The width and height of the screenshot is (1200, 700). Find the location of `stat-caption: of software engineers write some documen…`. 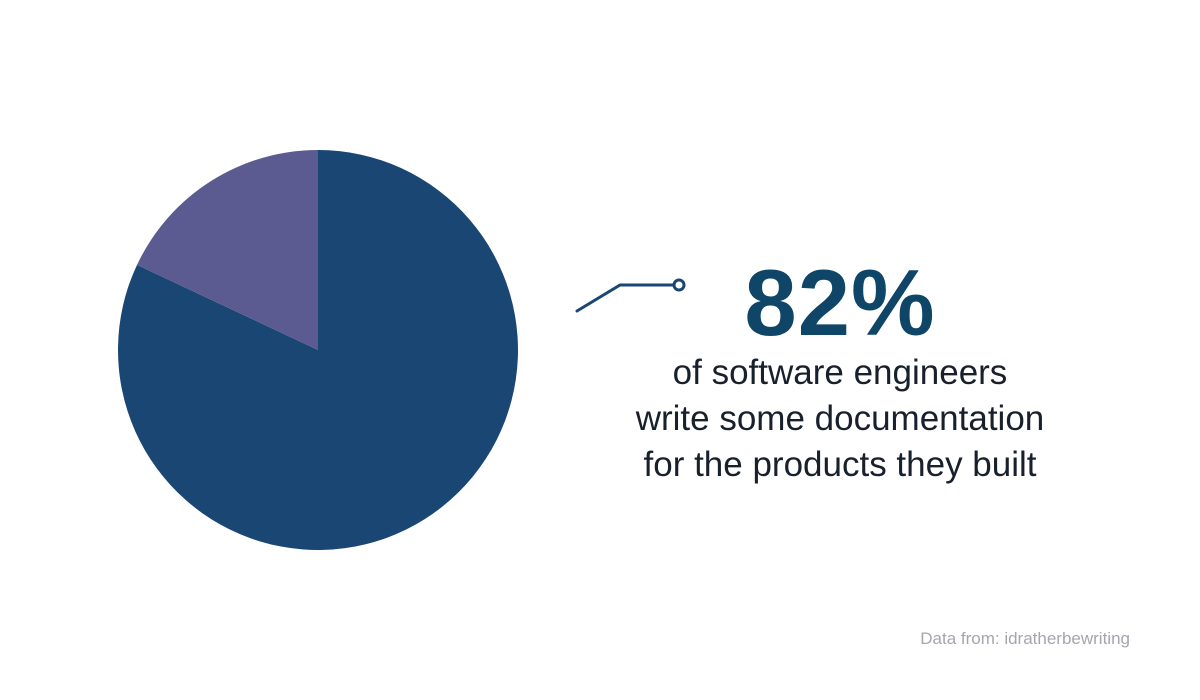

stat-caption: of software engineers write some documen… is located at coordinates (840, 419).